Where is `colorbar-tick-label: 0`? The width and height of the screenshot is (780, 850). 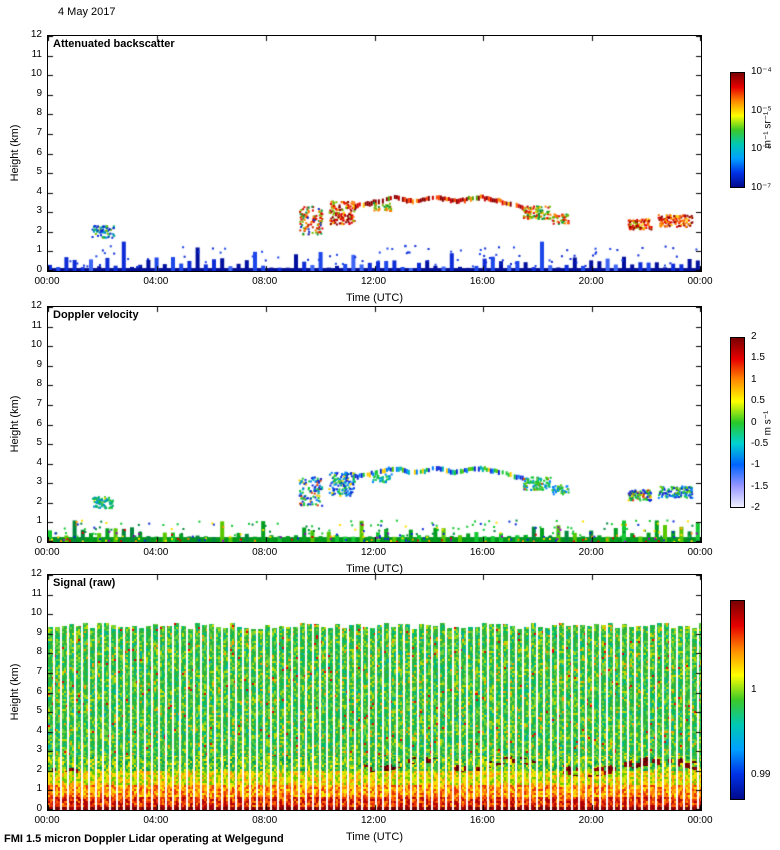
colorbar-tick-label: 0 is located at coordinates (754, 422).